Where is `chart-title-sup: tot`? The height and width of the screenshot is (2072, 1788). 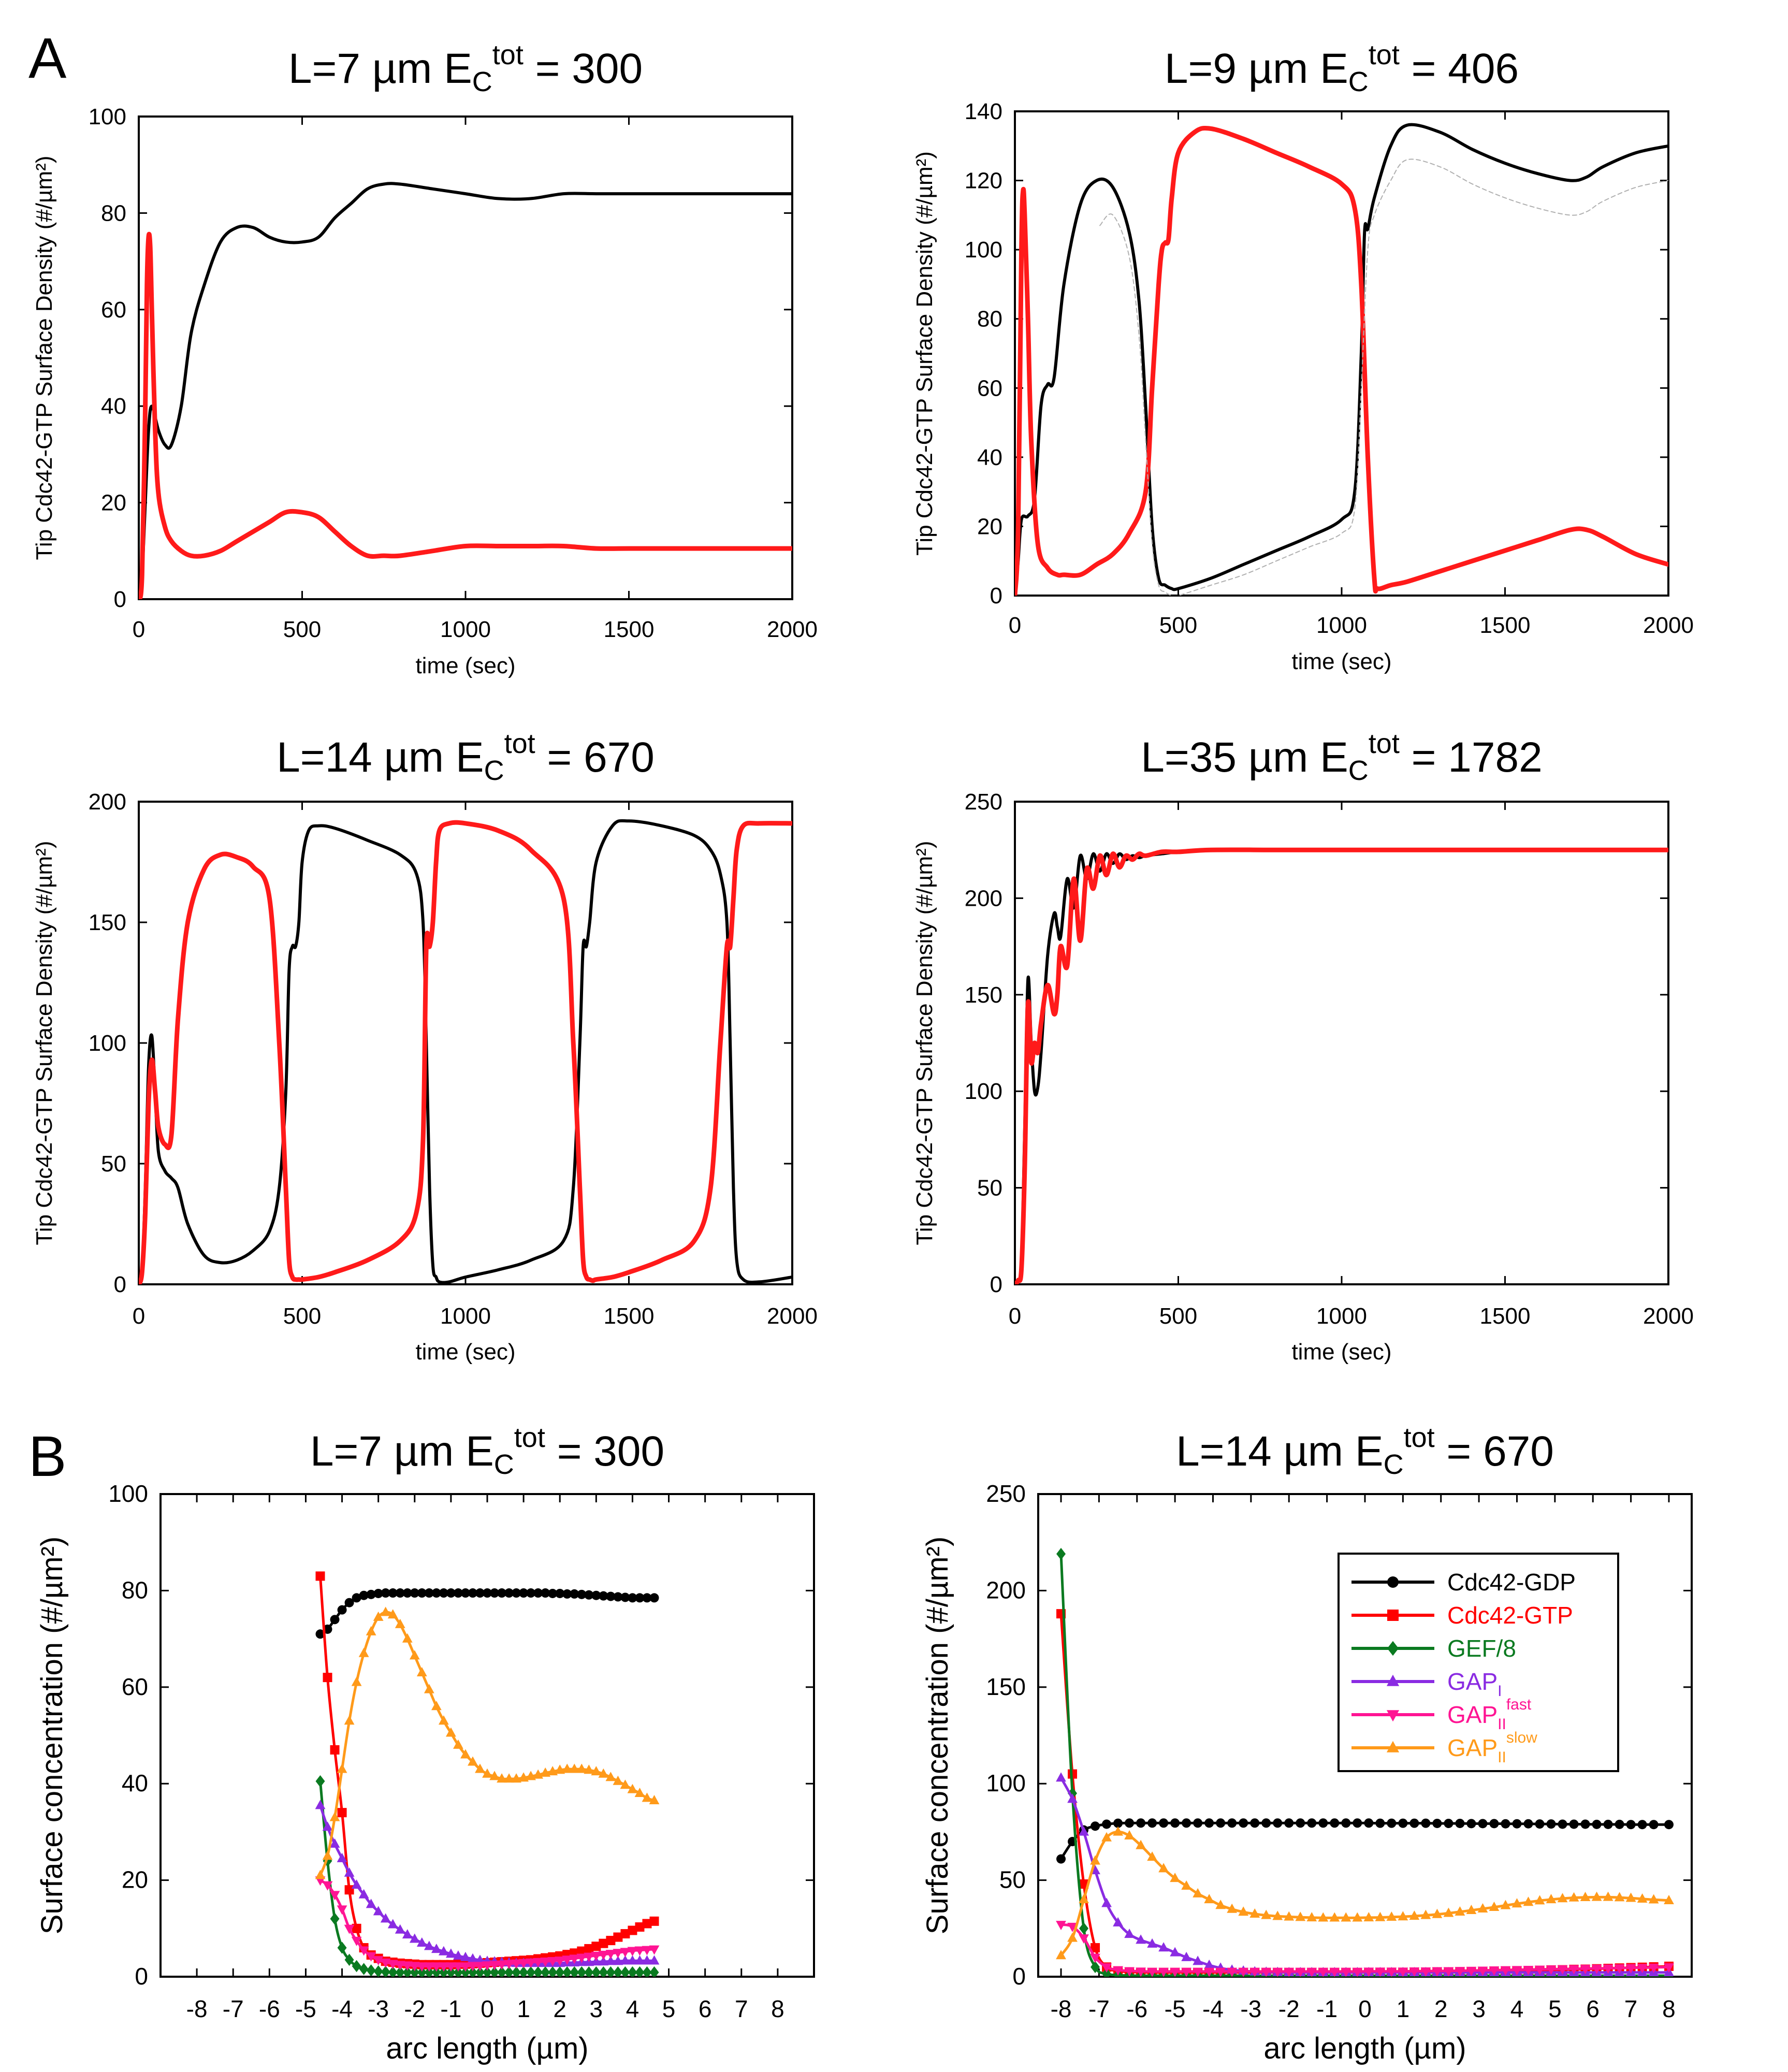 chart-title-sup: tot is located at coordinates (1384, 54).